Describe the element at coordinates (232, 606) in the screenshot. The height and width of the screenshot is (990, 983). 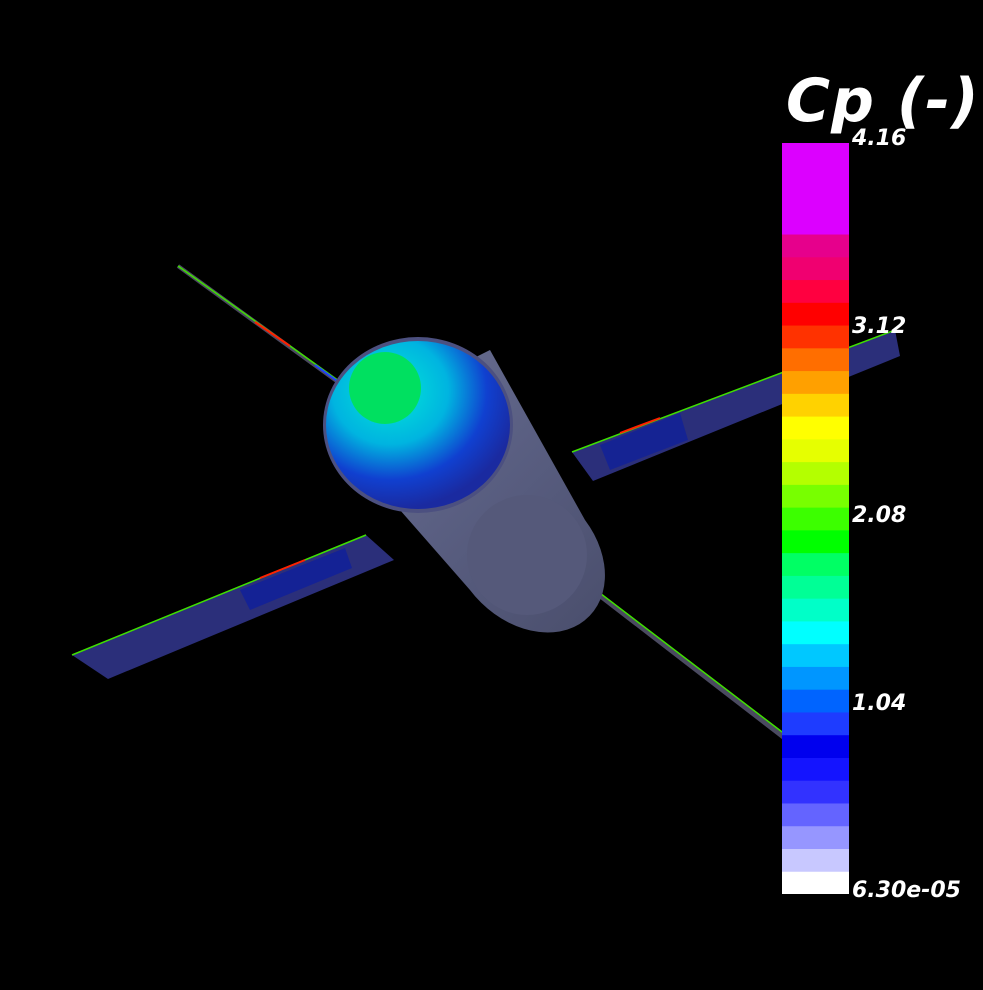
I see `solar-panel-left` at that location.